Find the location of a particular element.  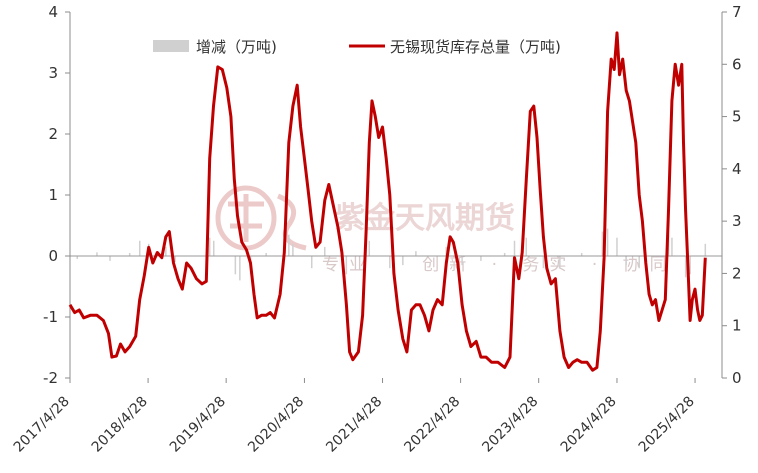

x-tick-label: 2020/4/28 is located at coordinates (276, 425).